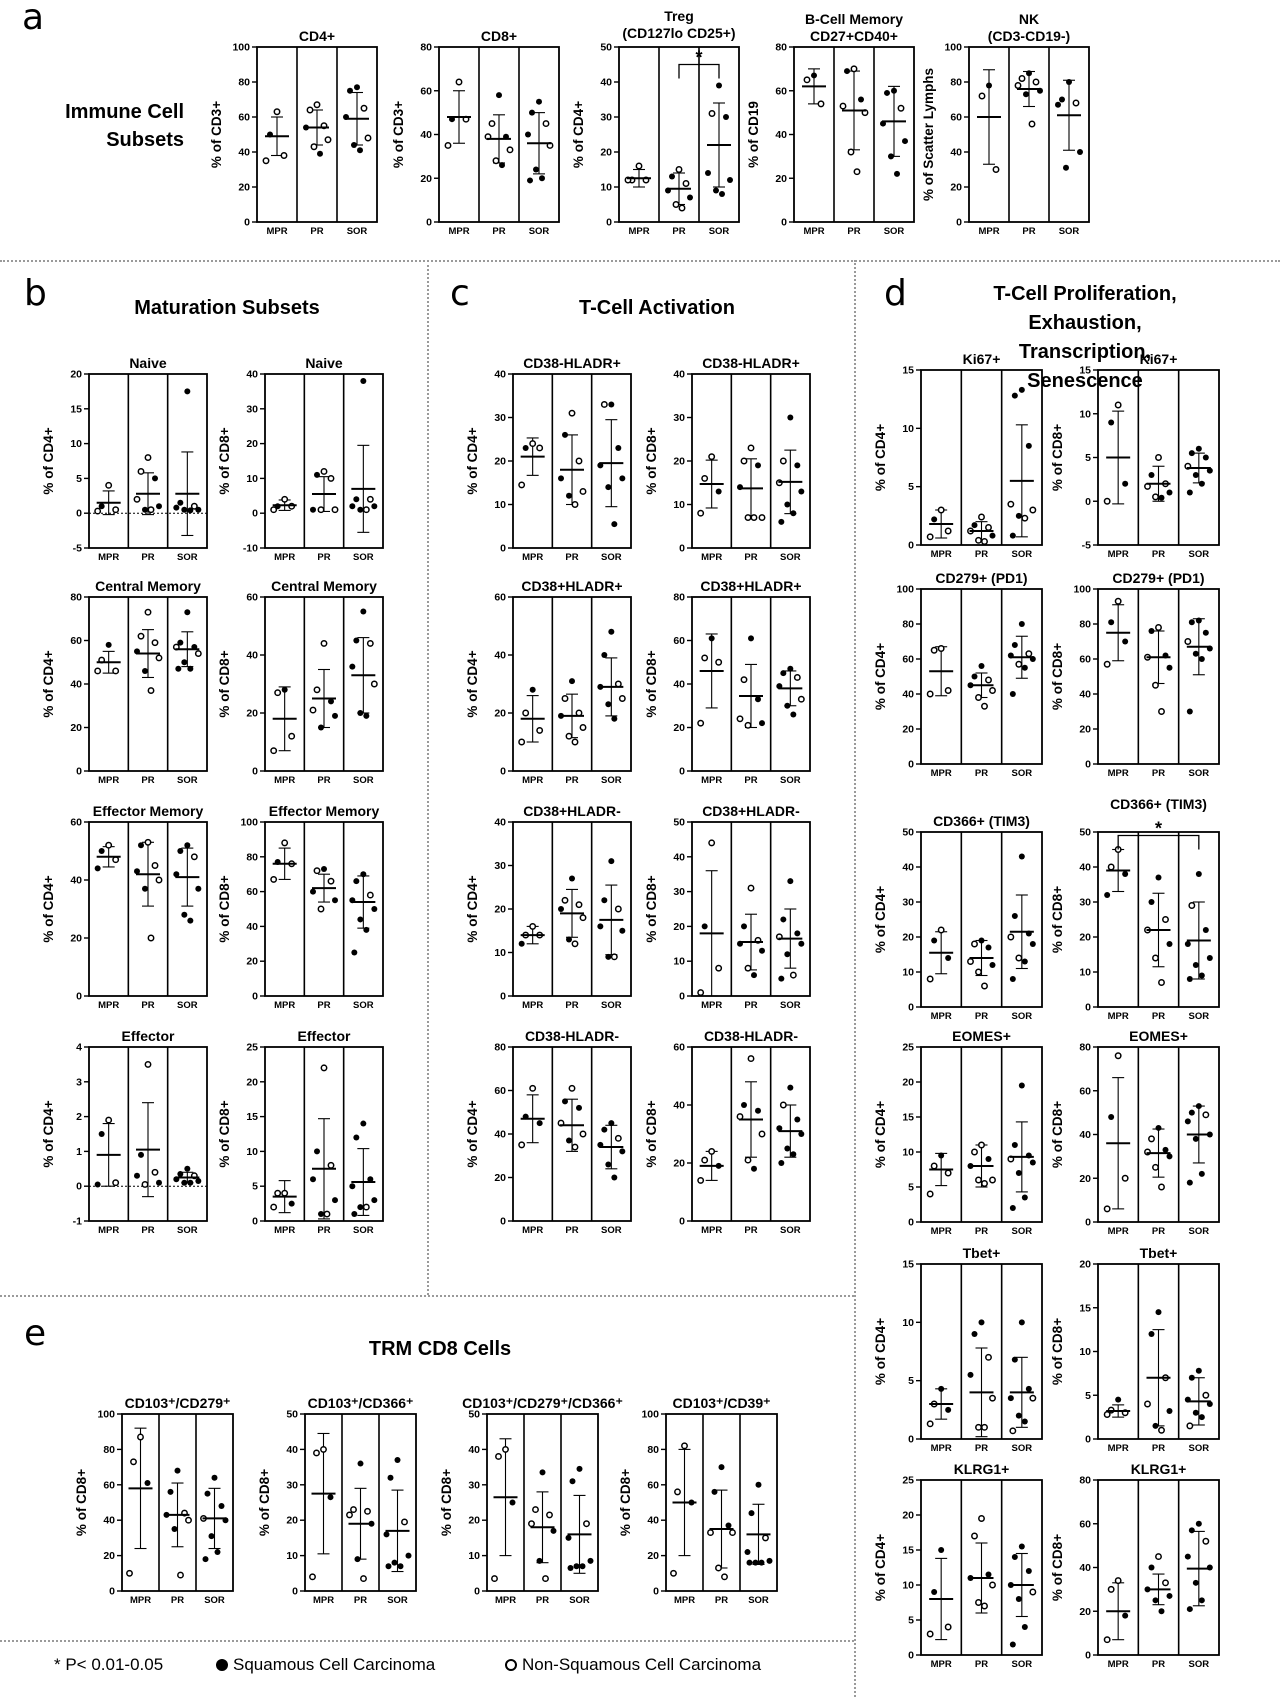 The height and width of the screenshot is (1697, 1280). I want to click on chart-title: CD366+ (TIM3), so click(981, 821).